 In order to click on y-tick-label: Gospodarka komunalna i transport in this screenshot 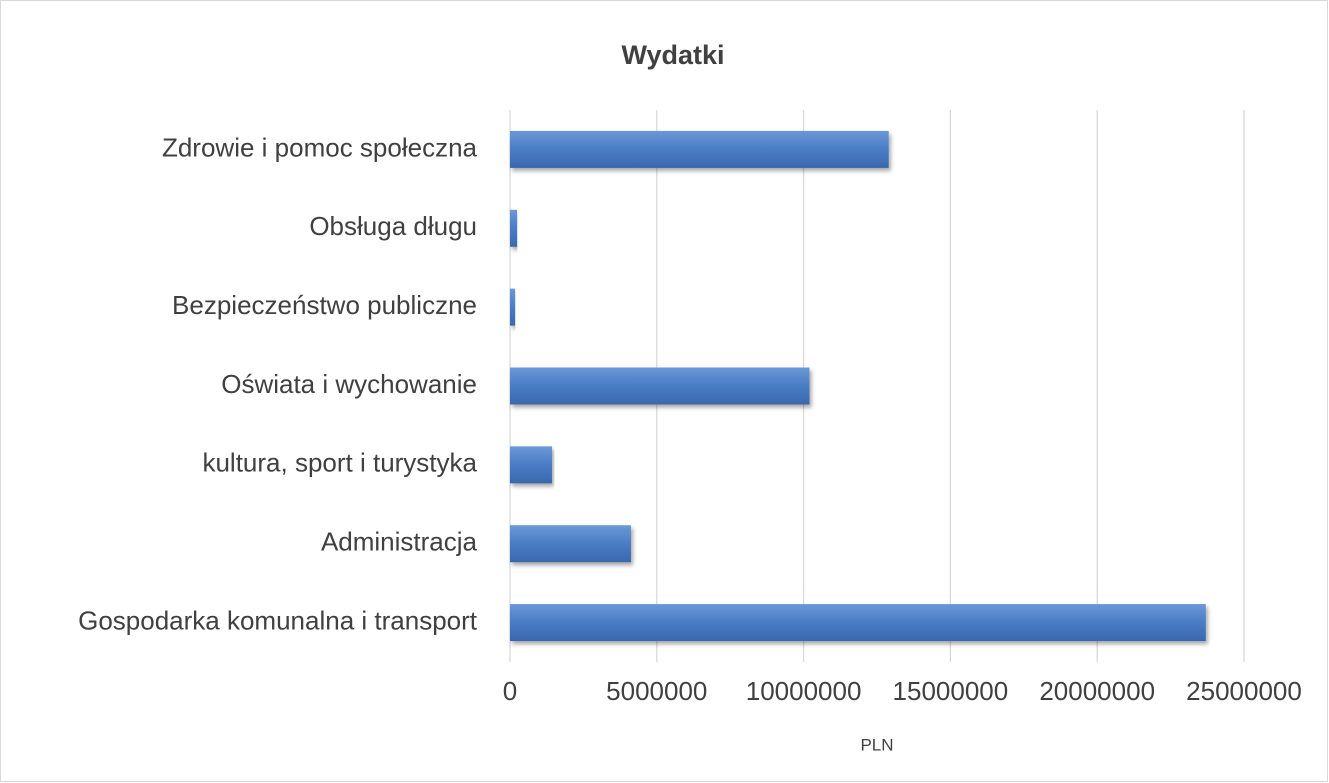, I will do `click(278, 620)`.